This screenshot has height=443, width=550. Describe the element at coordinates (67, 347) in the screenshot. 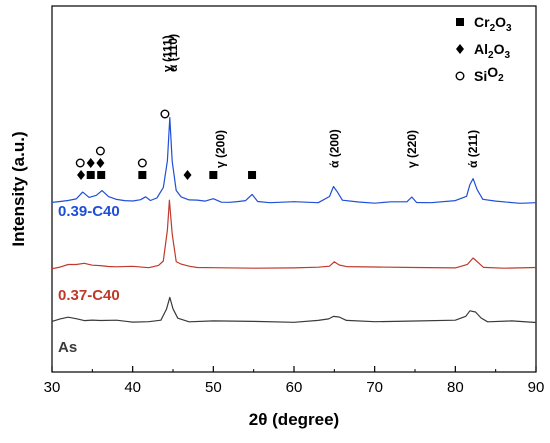

I see `series-label: As` at that location.